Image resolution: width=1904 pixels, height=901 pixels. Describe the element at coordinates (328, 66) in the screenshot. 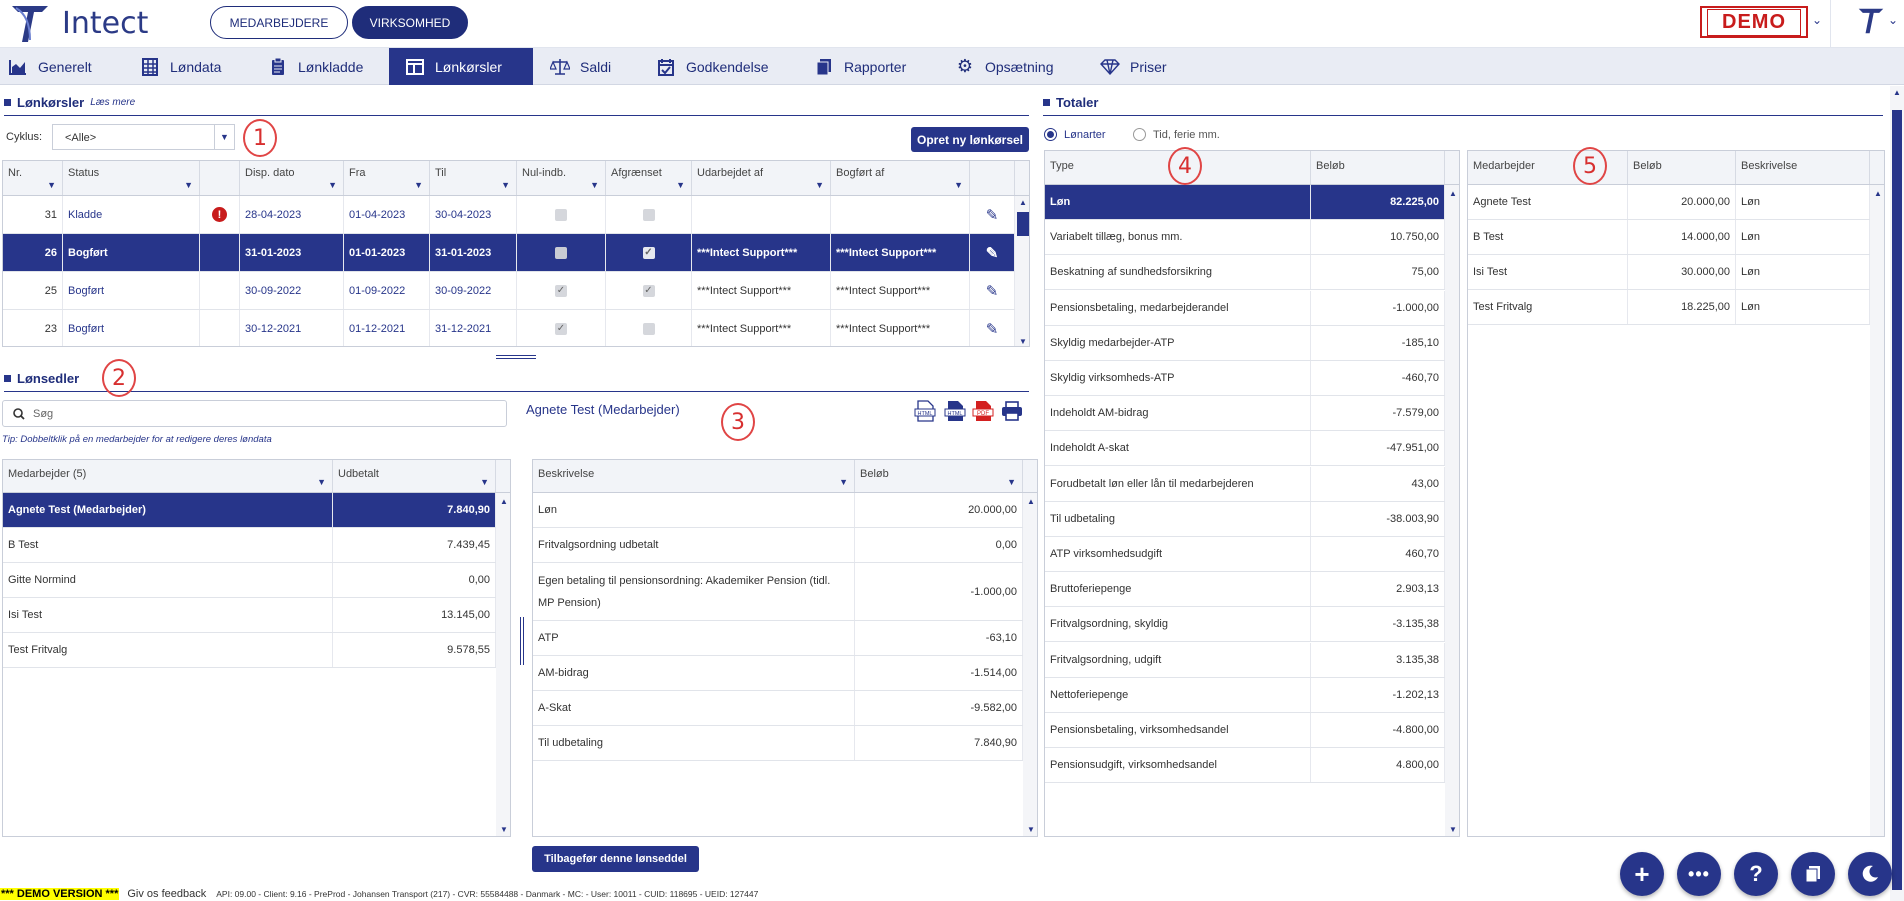

I see `tab-lonkladde: Lønkladde` at that location.